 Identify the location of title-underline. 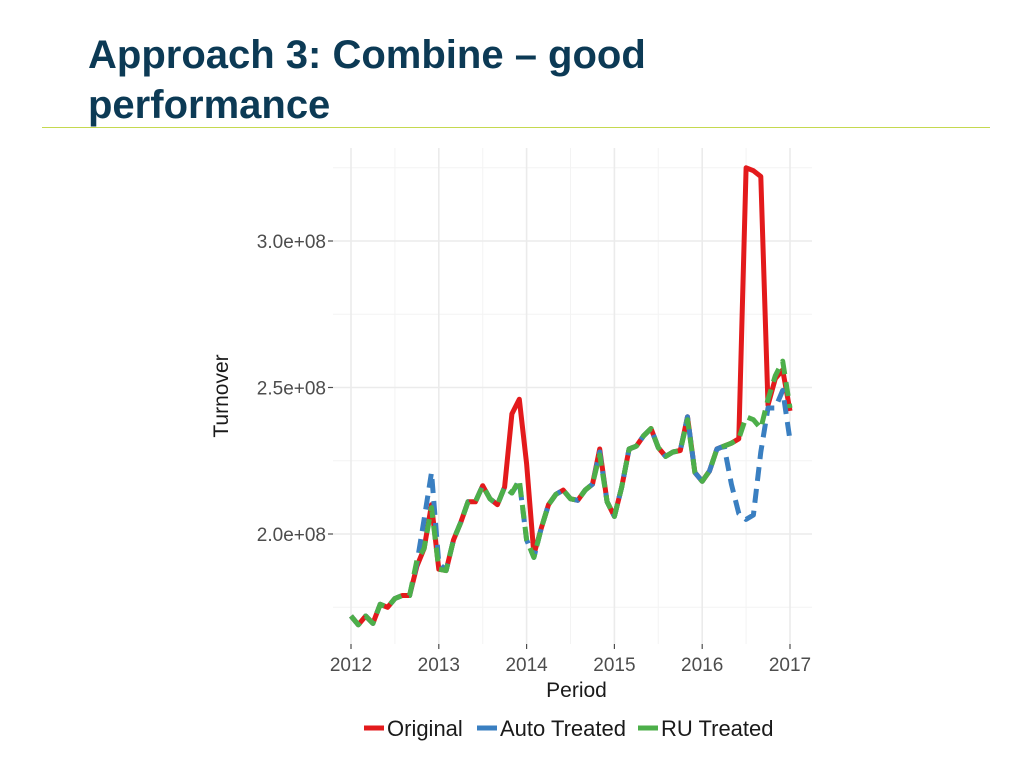
(516, 127).